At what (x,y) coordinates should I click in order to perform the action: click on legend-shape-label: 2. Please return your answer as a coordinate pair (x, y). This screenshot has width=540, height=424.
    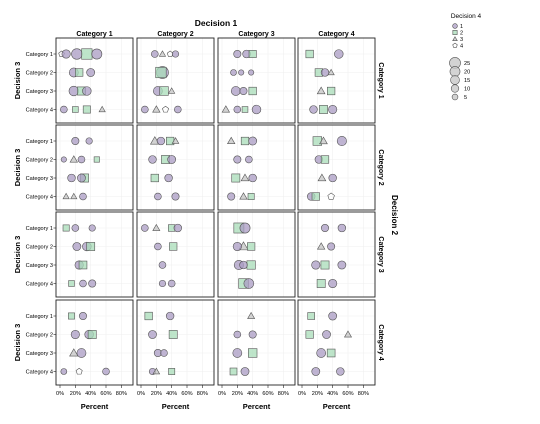
    Looking at the image, I should click on (461, 34).